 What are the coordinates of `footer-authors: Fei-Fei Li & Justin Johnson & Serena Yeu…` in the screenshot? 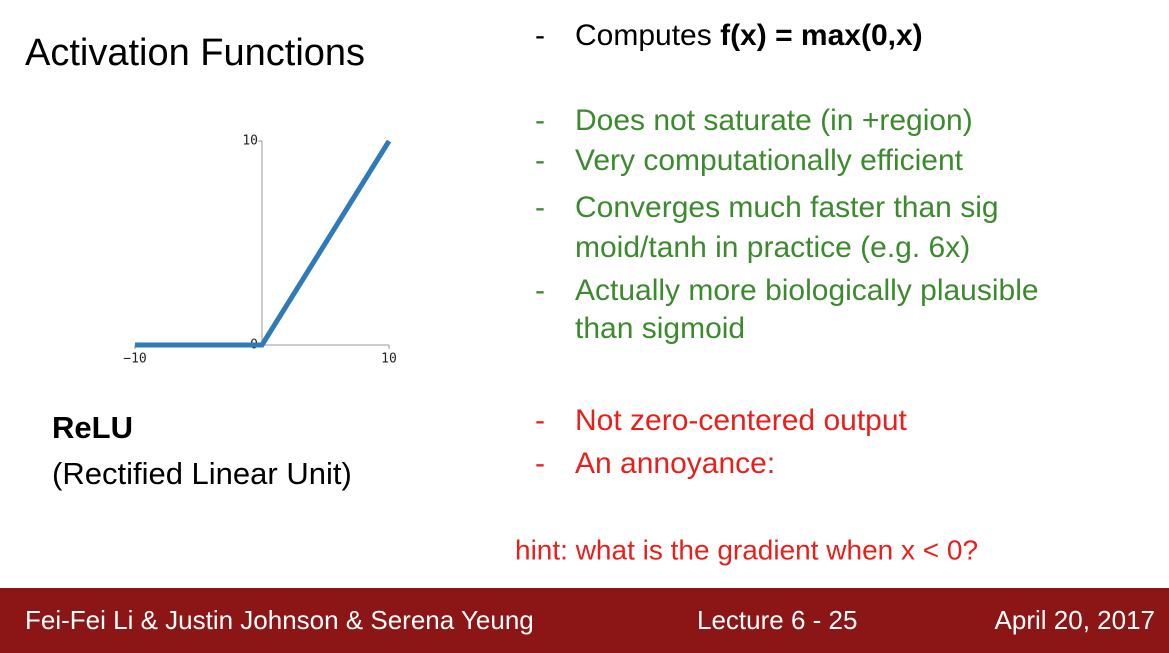 It's located at (279, 620).